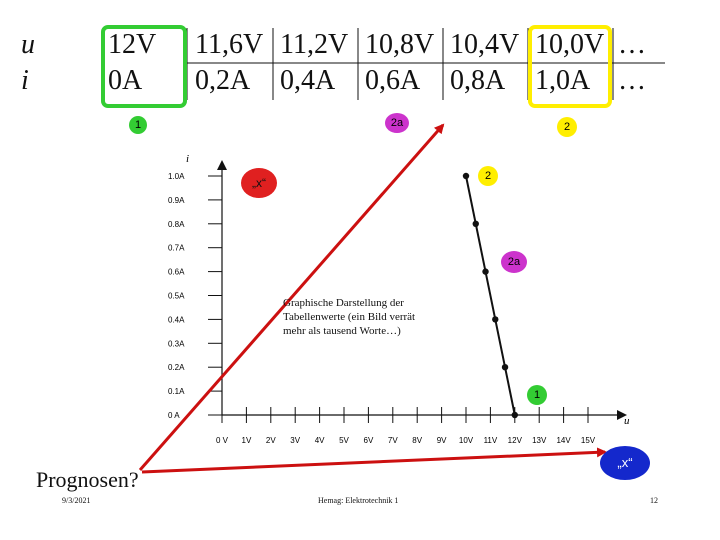 The image size is (720, 540). I want to click on badge-two-top: 2, so click(567, 127).